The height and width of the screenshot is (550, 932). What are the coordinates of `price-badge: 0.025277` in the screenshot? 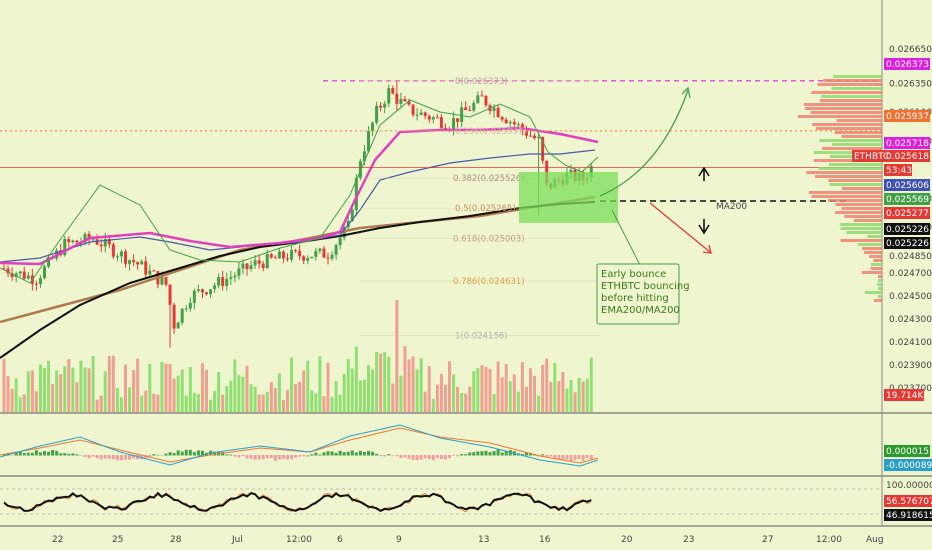 It's located at (907, 214).